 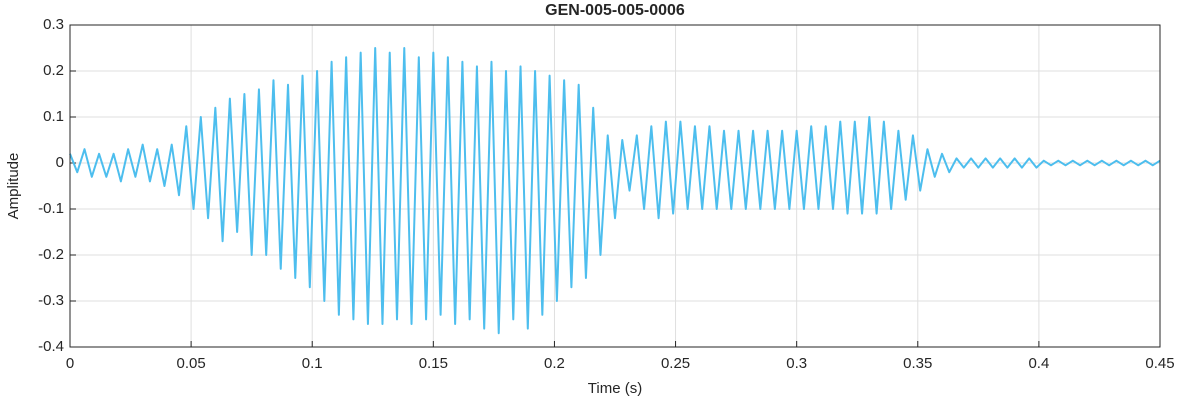 I want to click on x-tick-label: 0.3, so click(x=796, y=363).